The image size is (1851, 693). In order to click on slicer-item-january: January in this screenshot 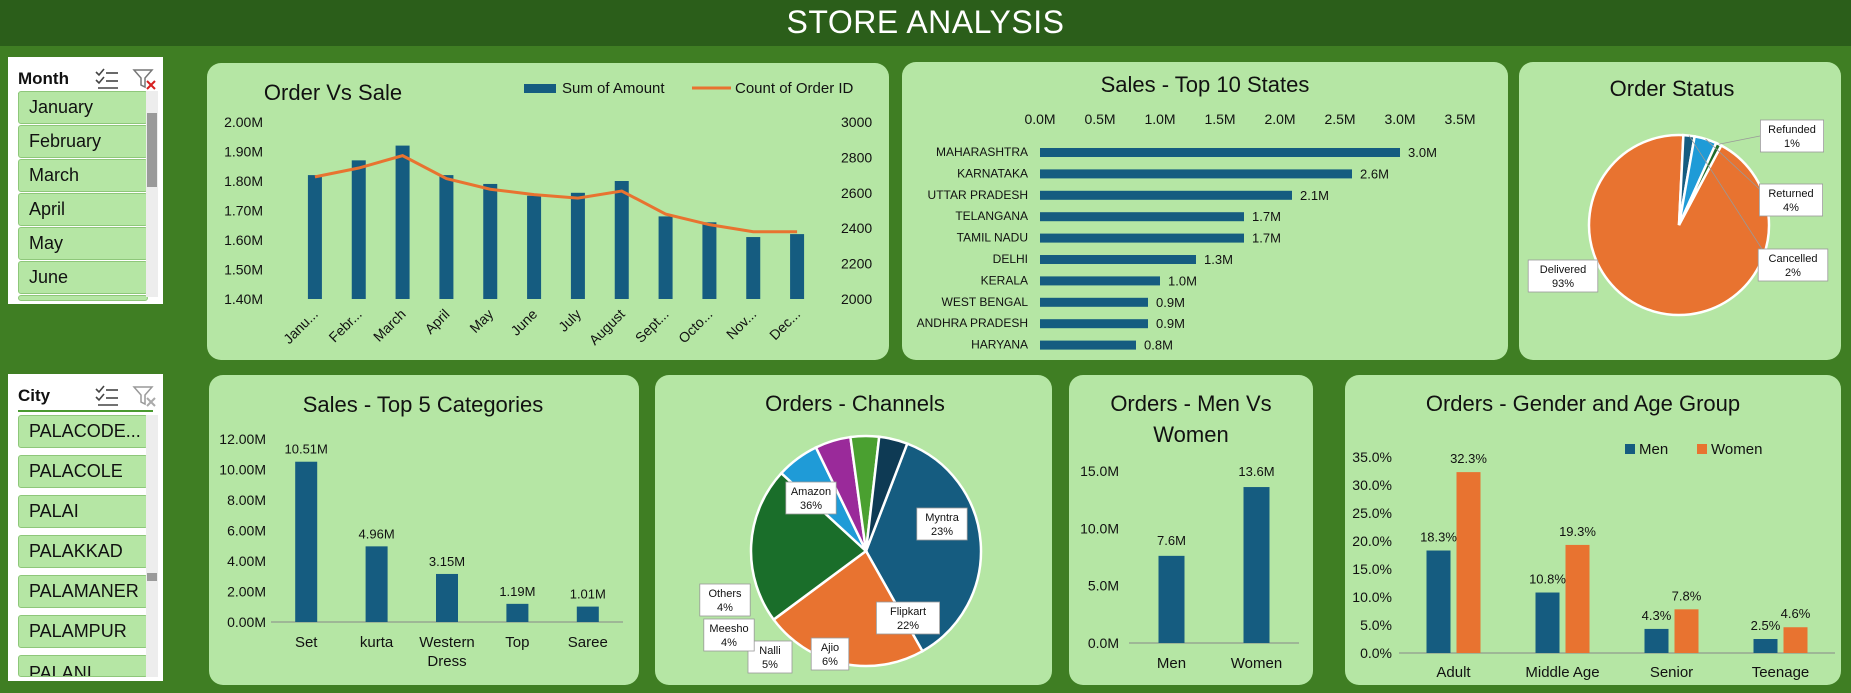, I will do `click(83, 107)`.